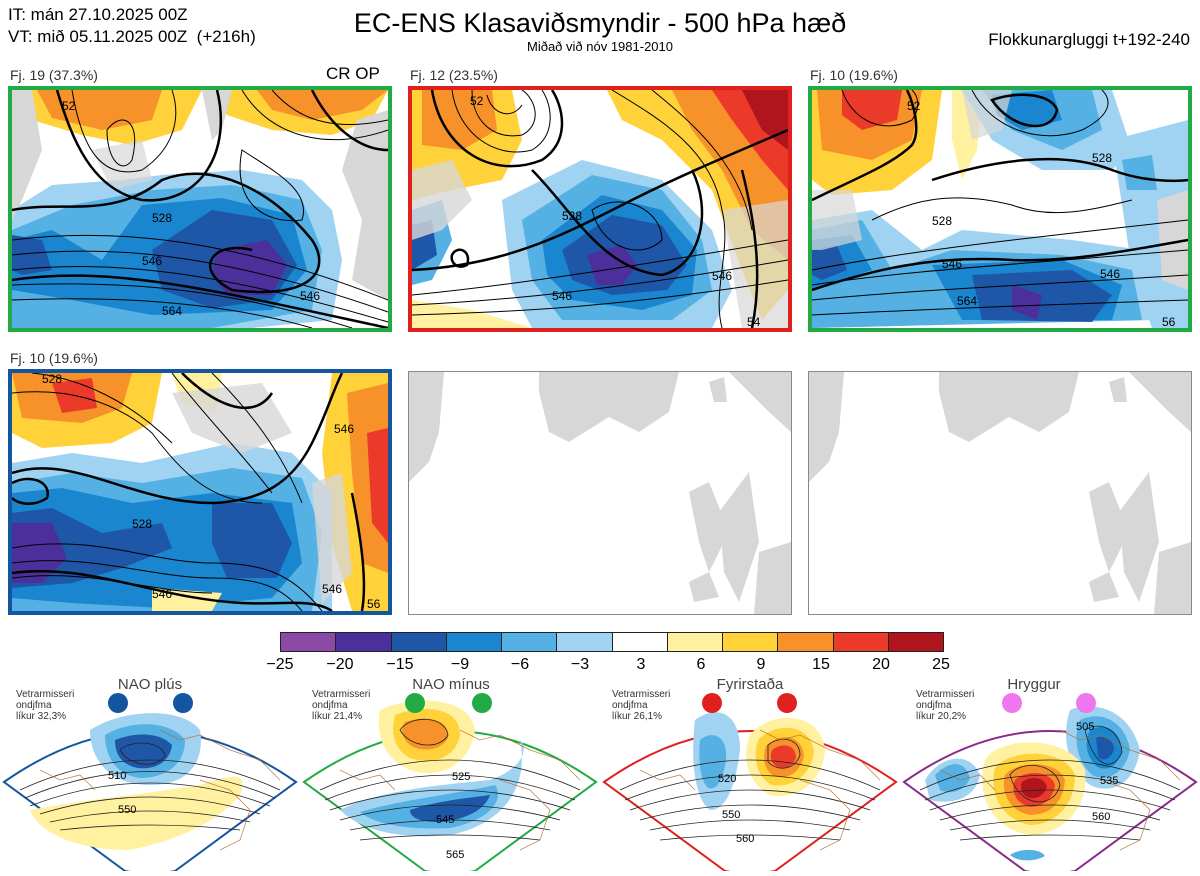 Image resolution: width=1200 pixels, height=876 pixels. Describe the element at coordinates (340, 664) in the screenshot. I see `colorbar-tick: −20` at that location.